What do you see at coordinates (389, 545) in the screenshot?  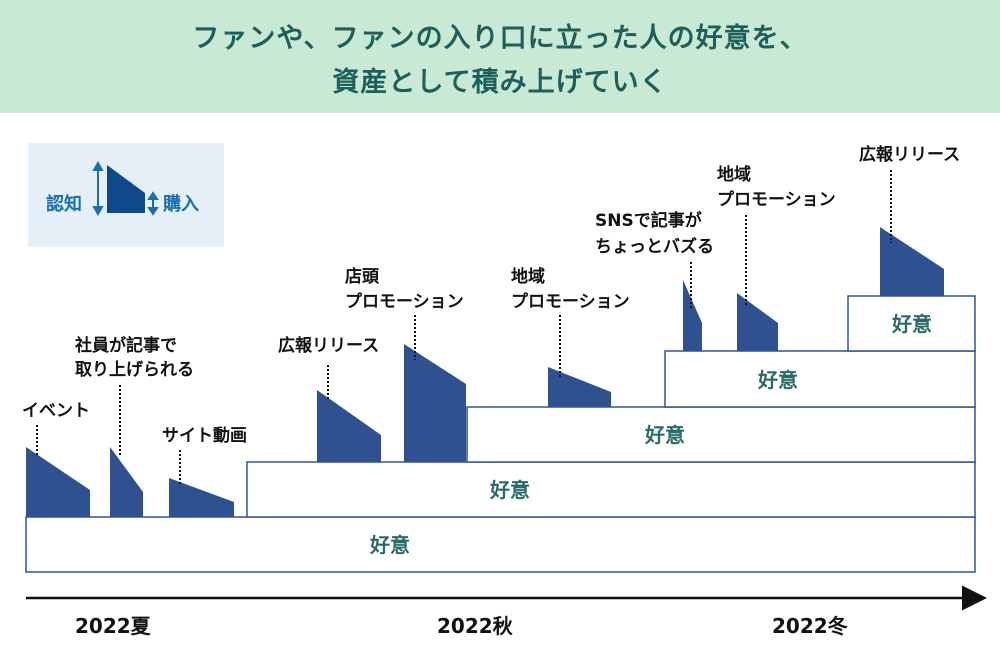 I see `goodwill-label-1: 好意` at bounding box center [389, 545].